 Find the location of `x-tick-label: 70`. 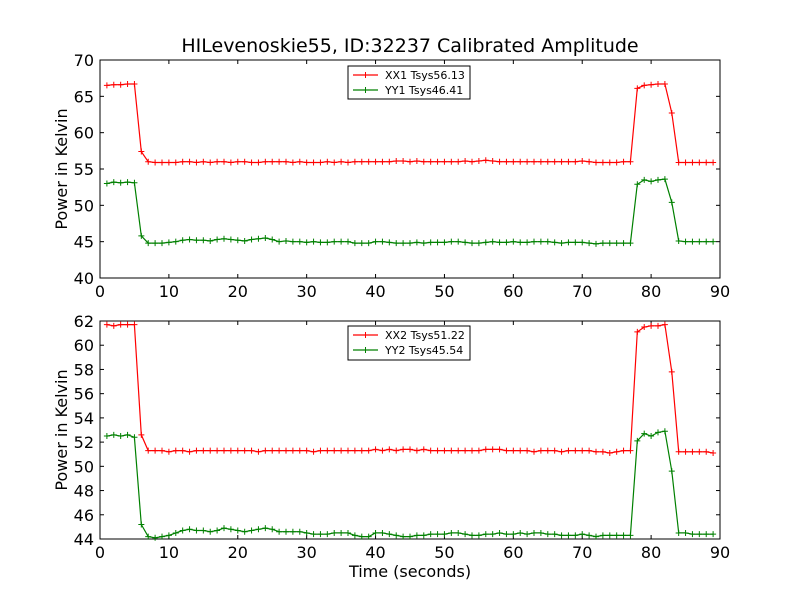

x-tick-label: 70 is located at coordinates (582, 552).